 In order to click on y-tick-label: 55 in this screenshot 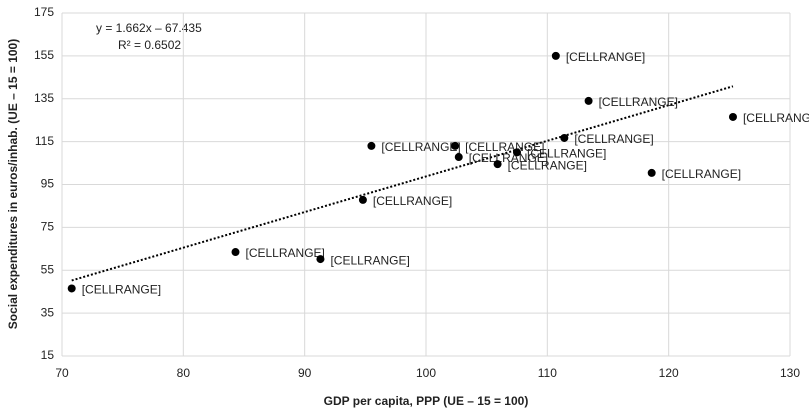, I will do `click(48, 269)`.